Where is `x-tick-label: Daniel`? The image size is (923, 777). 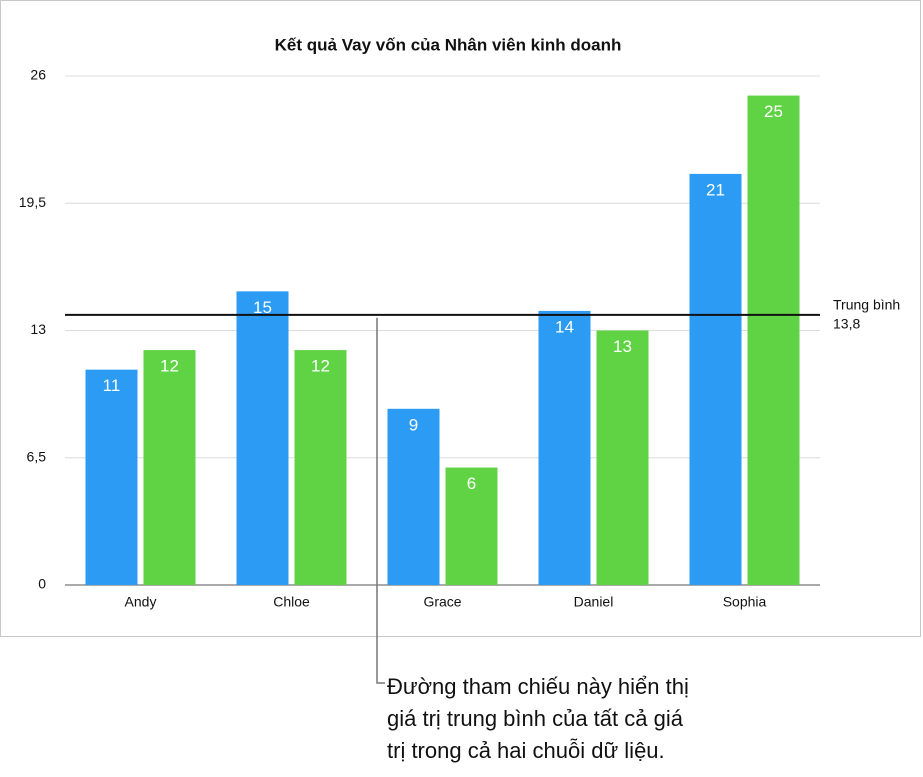
x-tick-label: Daniel is located at coordinates (594, 602).